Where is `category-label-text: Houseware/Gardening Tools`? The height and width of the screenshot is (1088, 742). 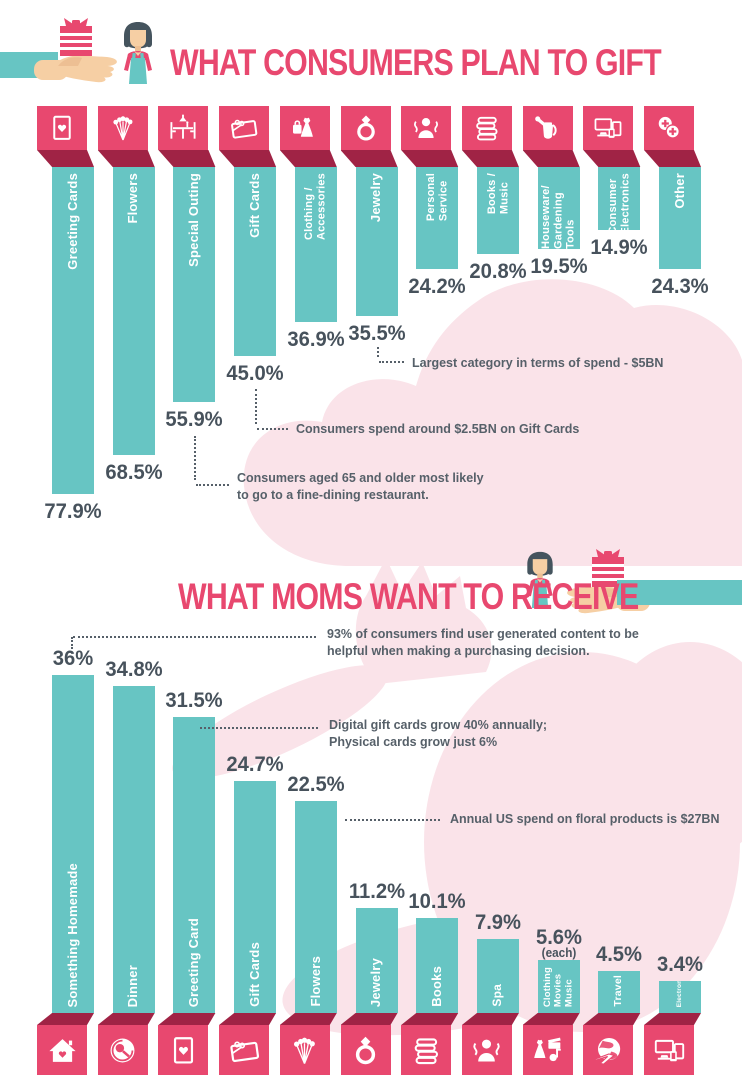
category-label-text: Houseware/Gardening Tools is located at coordinates (558, 217).